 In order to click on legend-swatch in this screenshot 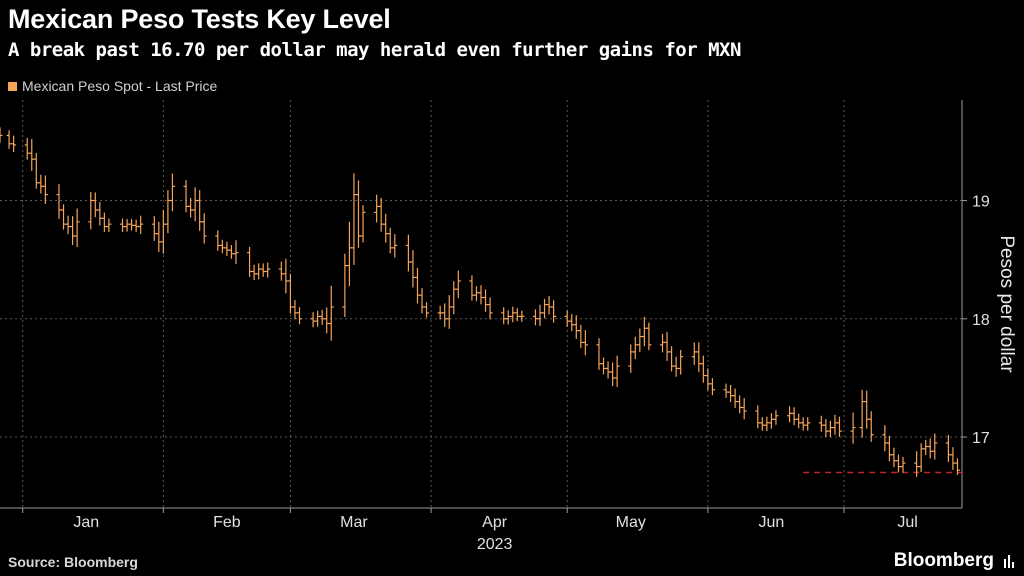, I will do `click(12, 86)`.